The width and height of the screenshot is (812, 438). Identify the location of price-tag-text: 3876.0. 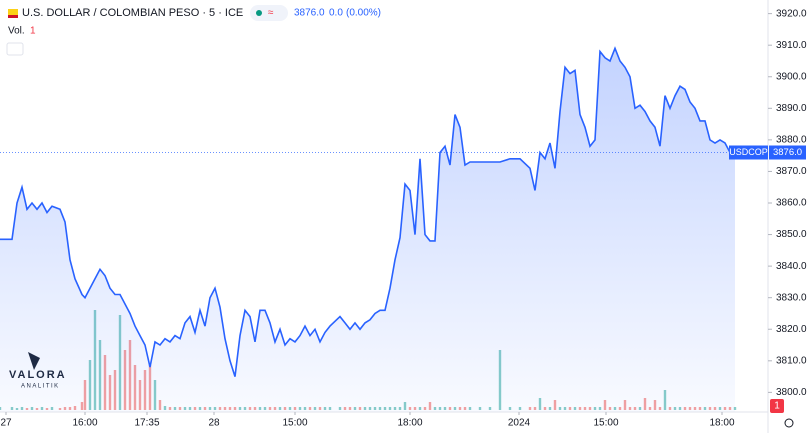
(787, 152).